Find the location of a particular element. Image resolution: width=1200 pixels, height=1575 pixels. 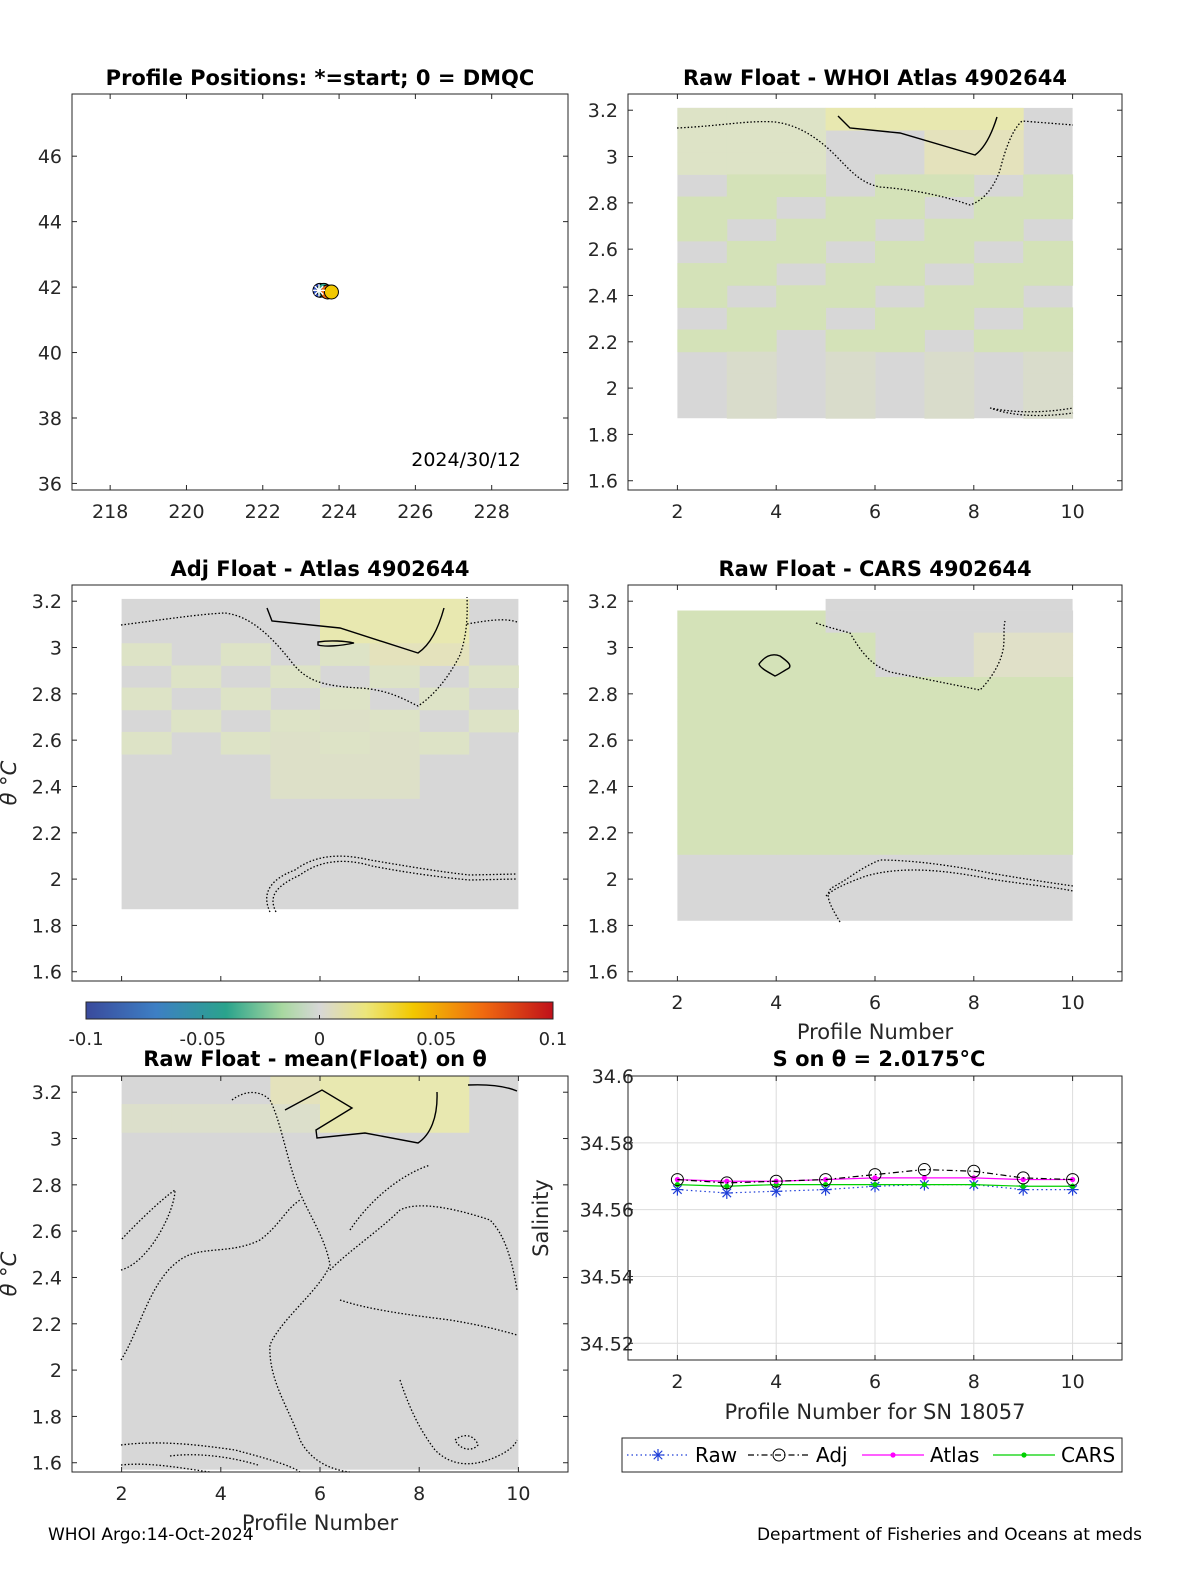

raw-cars-ytick-label: 1.8 is located at coordinates (603, 926).